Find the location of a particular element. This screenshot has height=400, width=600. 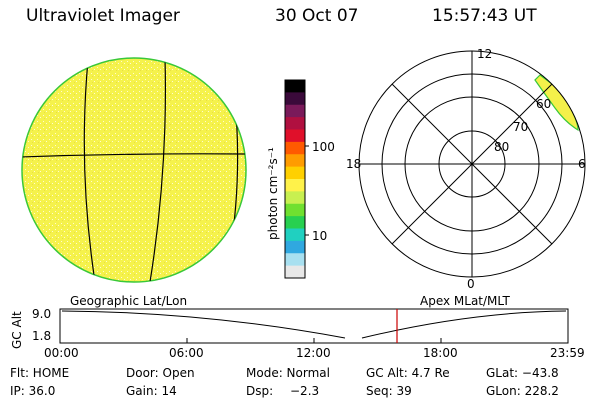

mlt-label-0: 0 is located at coordinates (471, 284).